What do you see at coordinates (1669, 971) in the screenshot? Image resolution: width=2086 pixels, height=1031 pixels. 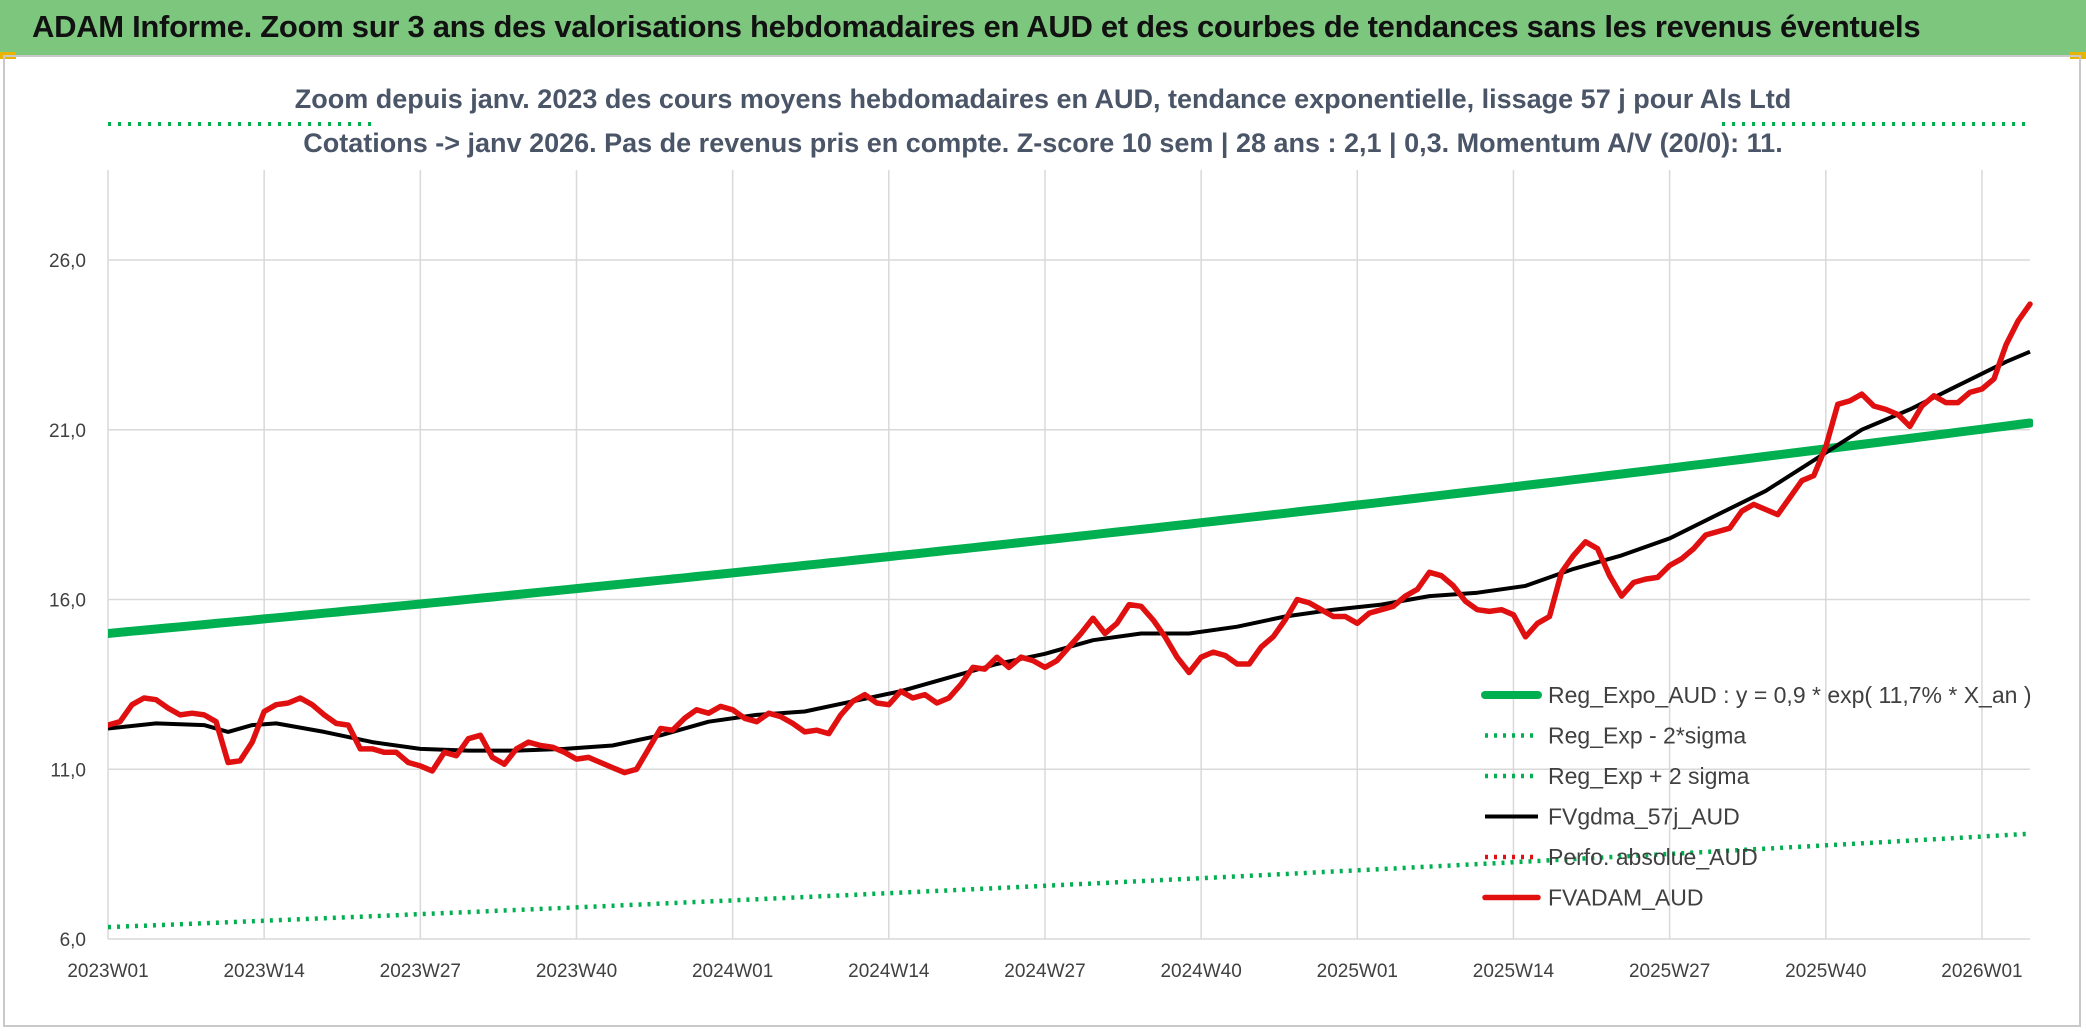 I see `x-tick-label: 2025W27` at bounding box center [1669, 971].